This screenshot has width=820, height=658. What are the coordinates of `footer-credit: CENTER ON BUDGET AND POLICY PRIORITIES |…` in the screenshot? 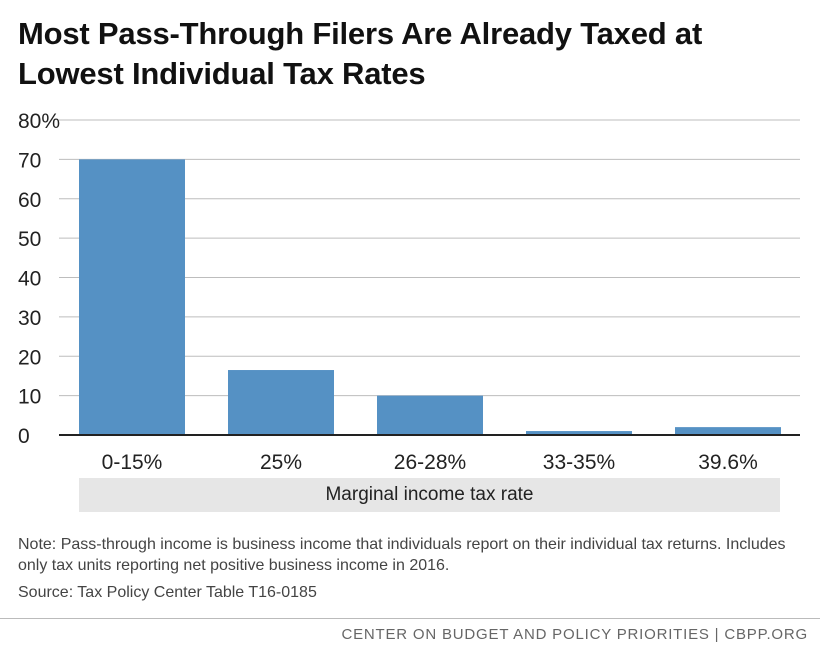 It's located at (574, 634).